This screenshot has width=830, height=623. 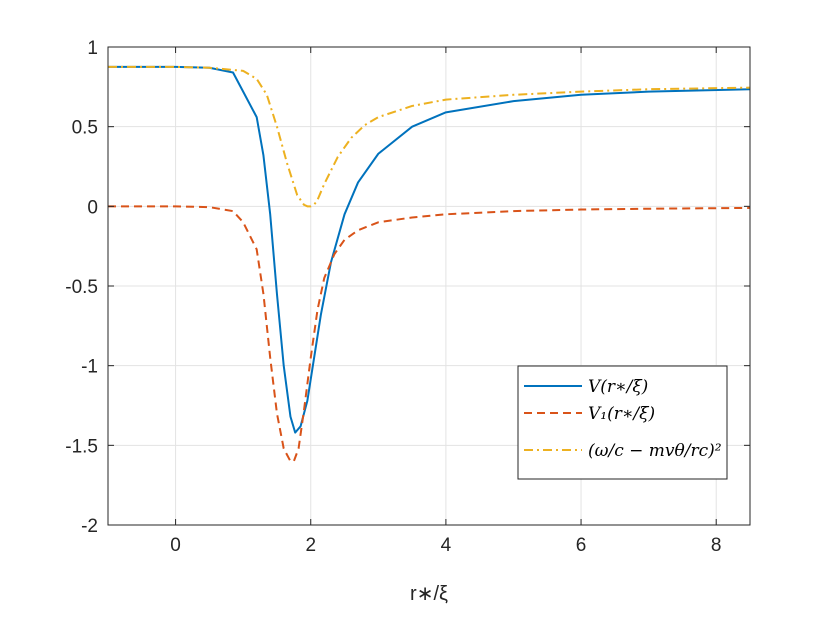 I want to click on series-omega-legend-label: (ω/c − mvθ/rc)², so click(x=655, y=451).